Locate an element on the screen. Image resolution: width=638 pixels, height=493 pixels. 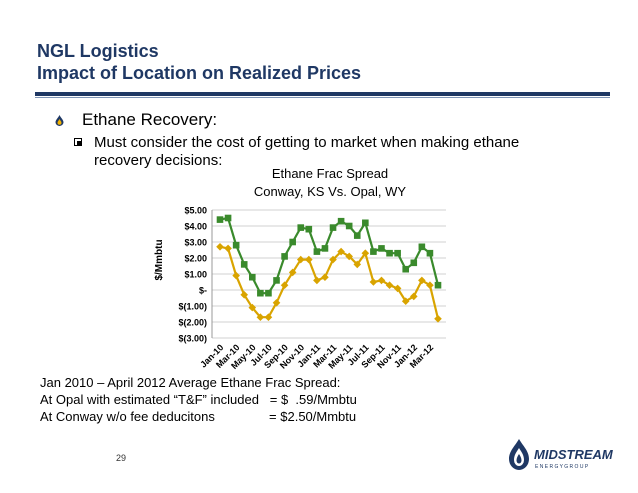
logo-wordmark: MIDSTREAM is located at coordinates (574, 454).